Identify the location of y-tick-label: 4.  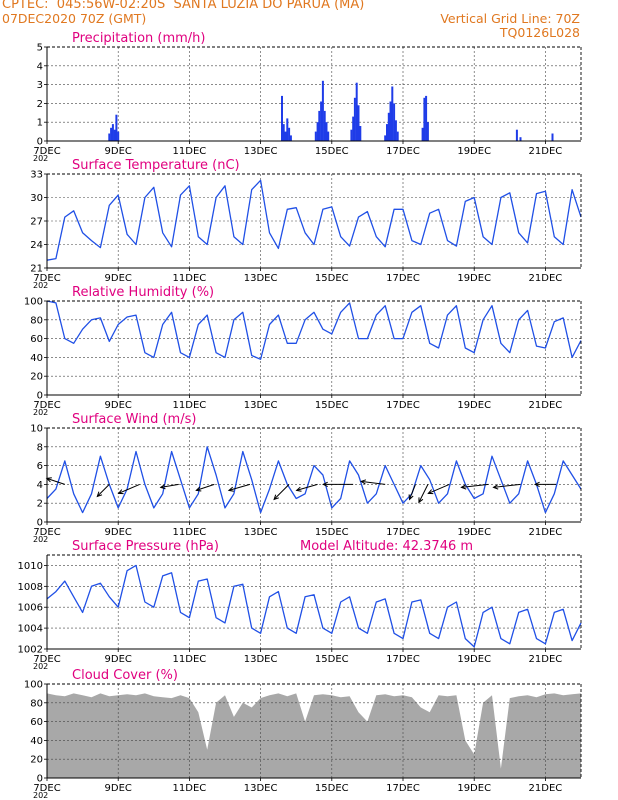
(40, 66).